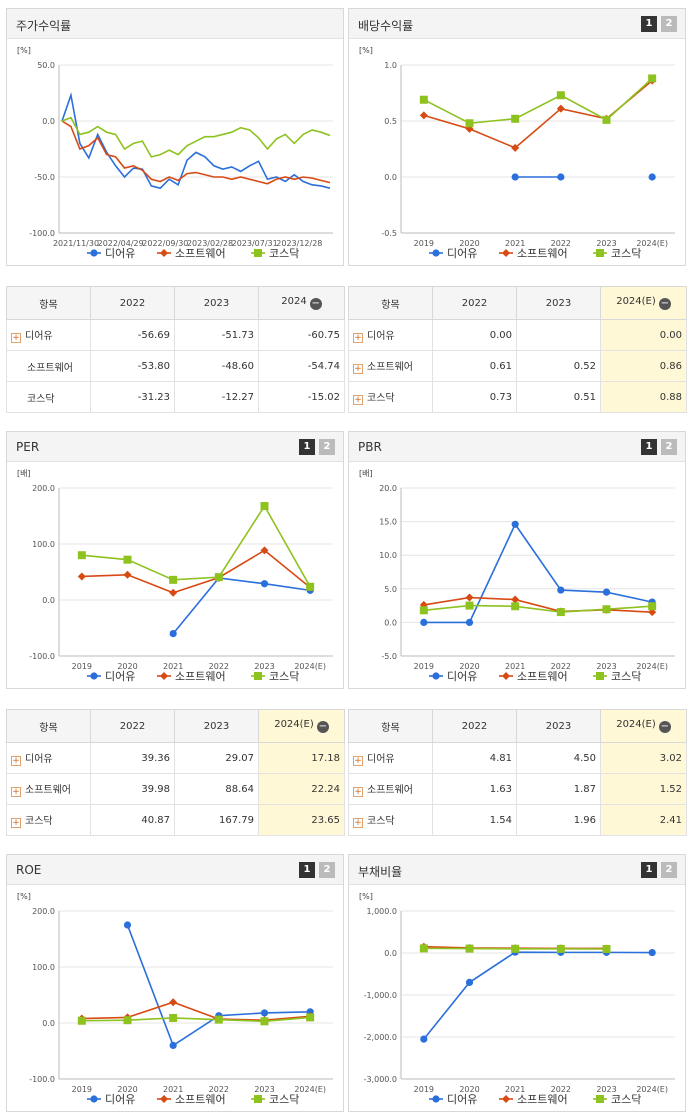 This screenshot has height=1115, width=691. Describe the element at coordinates (366, 473) in the screenshot. I see `unit-label: [배]` at that location.